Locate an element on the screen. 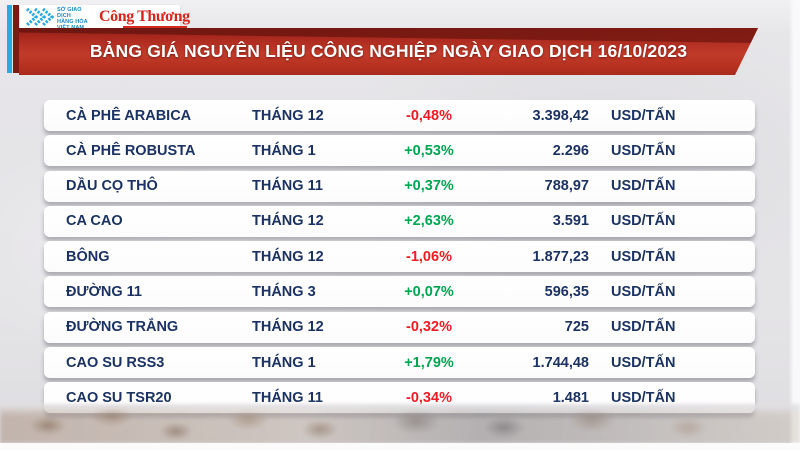 The height and width of the screenshot is (450, 800). table-row: ĐƯỜNG TRẮNG THÁNG 12 -0,32% 725 USD/TẤN is located at coordinates (399, 327).